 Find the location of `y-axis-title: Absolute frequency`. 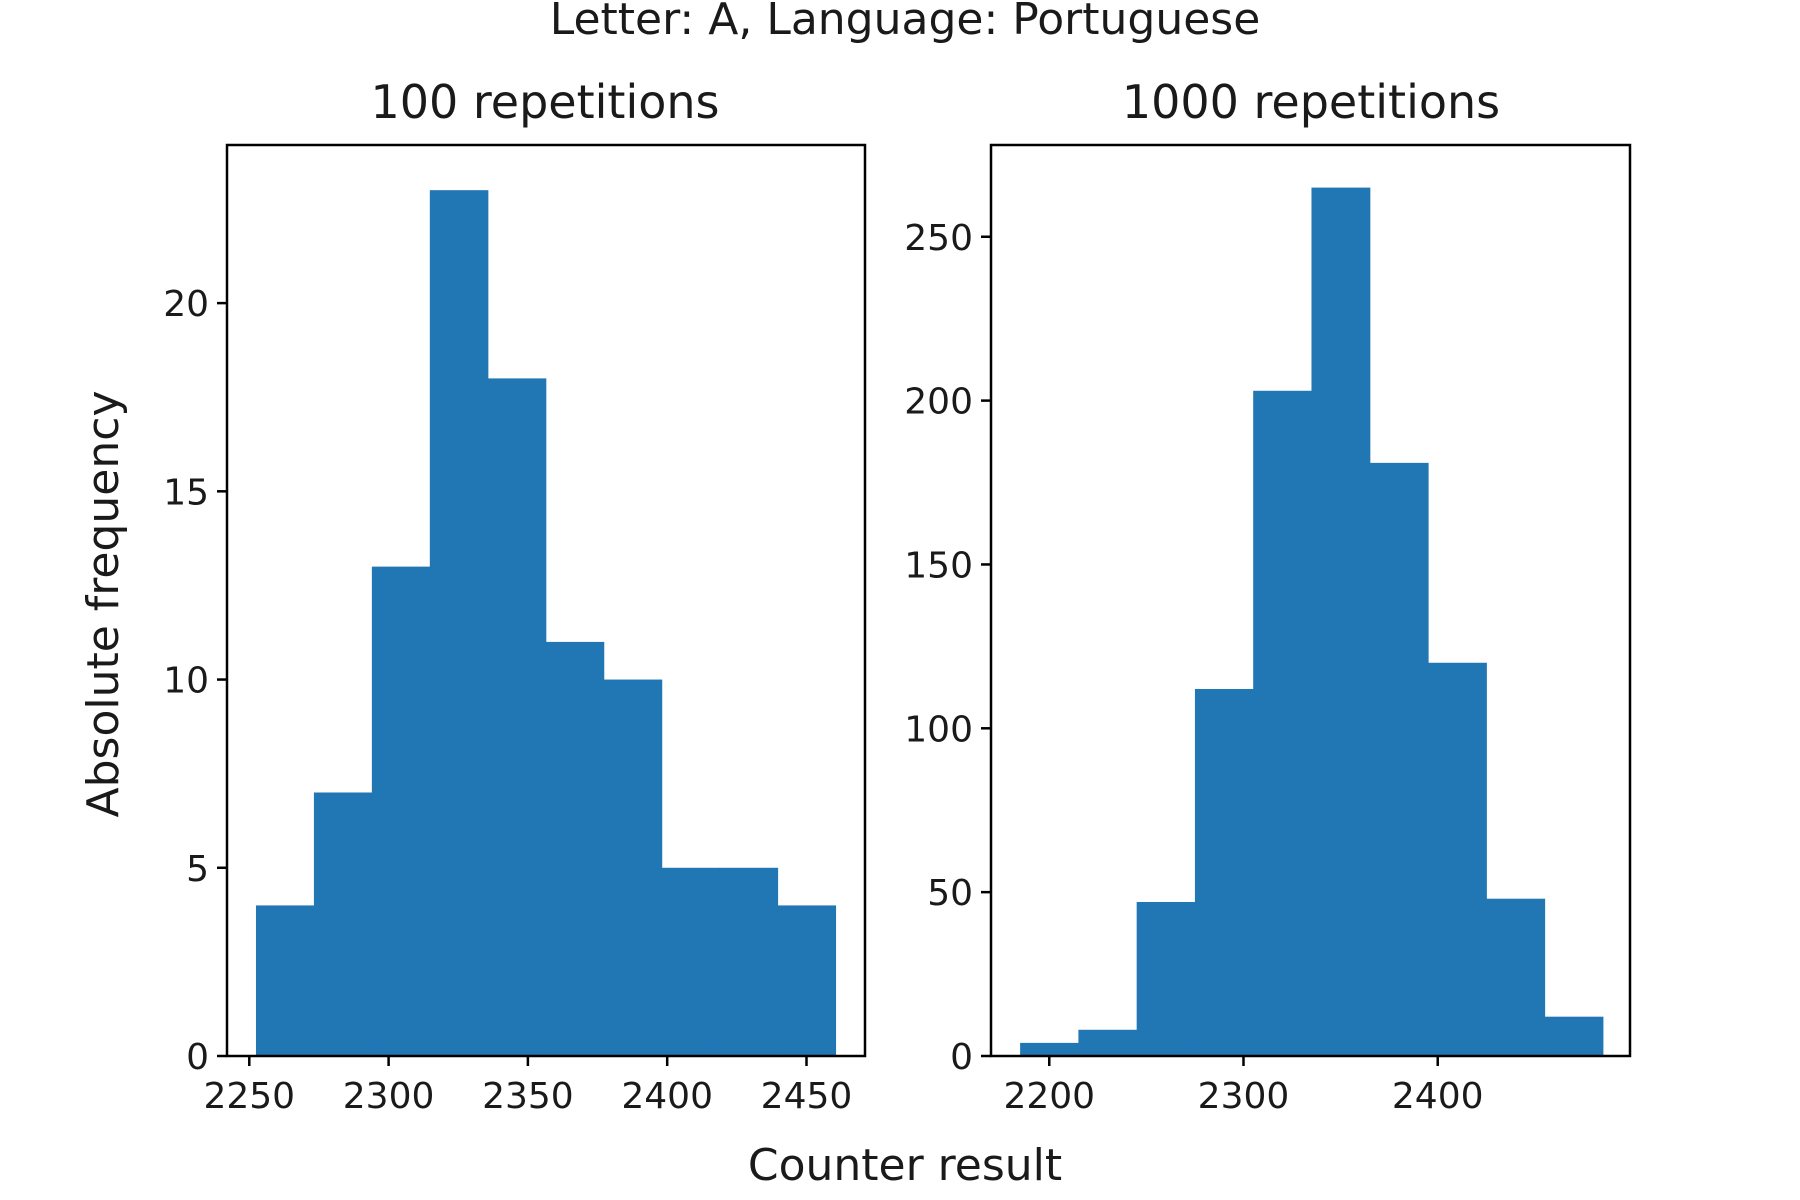

y-axis-title: Absolute frequency is located at coordinates (103, 604).